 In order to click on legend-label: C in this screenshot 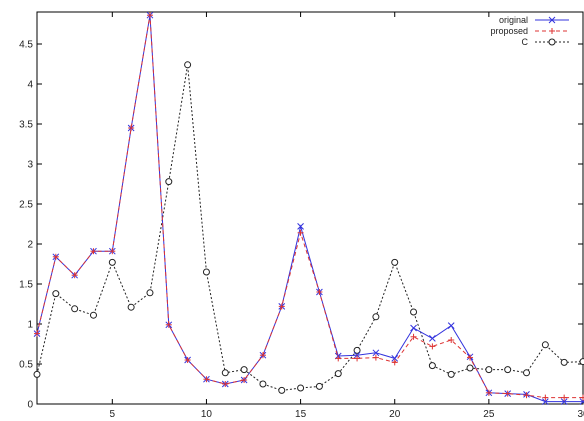, I will do `click(525, 42)`.